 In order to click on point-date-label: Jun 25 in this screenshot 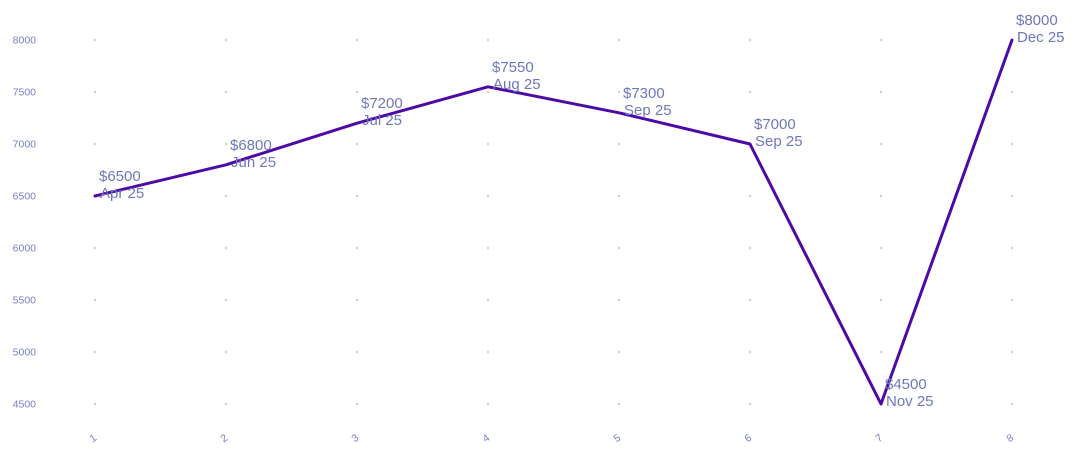, I will do `click(253, 162)`.